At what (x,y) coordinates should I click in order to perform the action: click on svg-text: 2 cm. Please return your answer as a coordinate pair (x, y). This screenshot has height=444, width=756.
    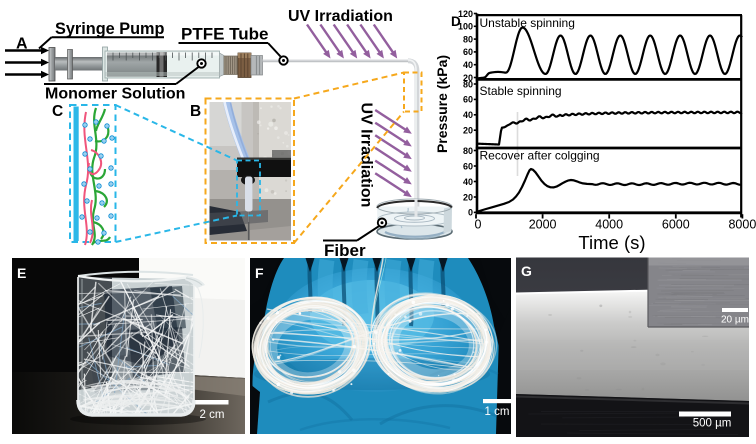
    Looking at the image, I should click on (212, 415).